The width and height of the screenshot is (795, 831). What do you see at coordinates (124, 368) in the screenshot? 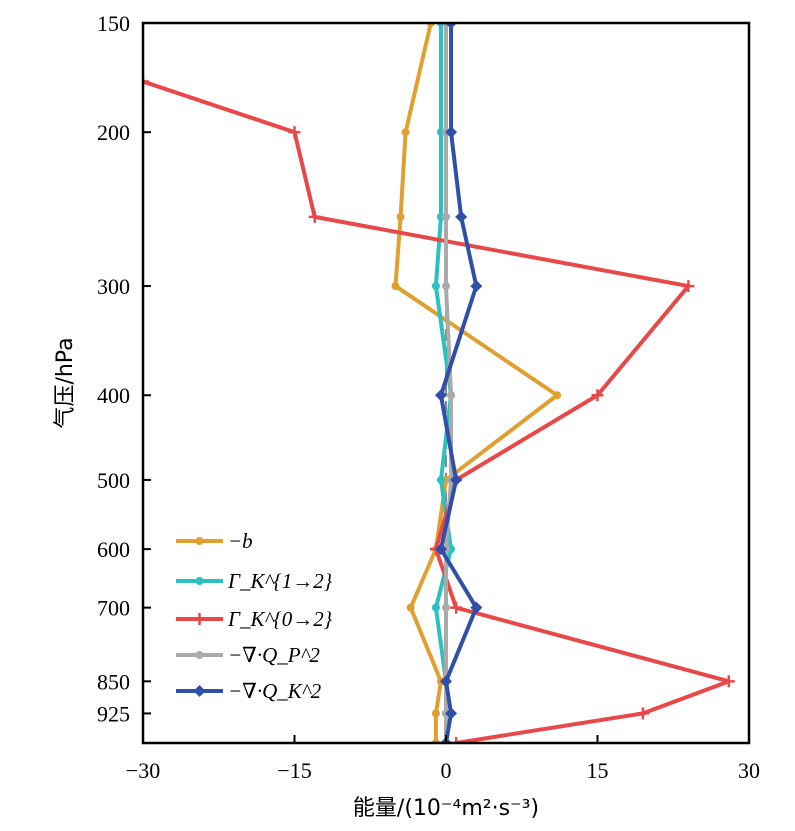
I see `y-axis-ticks: 150 200 300 400 500 600 700 850 925` at bounding box center [124, 368].